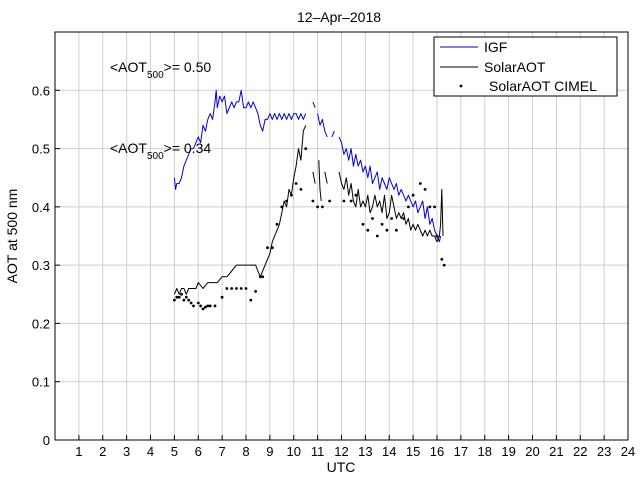  What do you see at coordinates (155, 156) in the screenshot?
I see `annotation-solaraot-sub: 500` at bounding box center [155, 156].